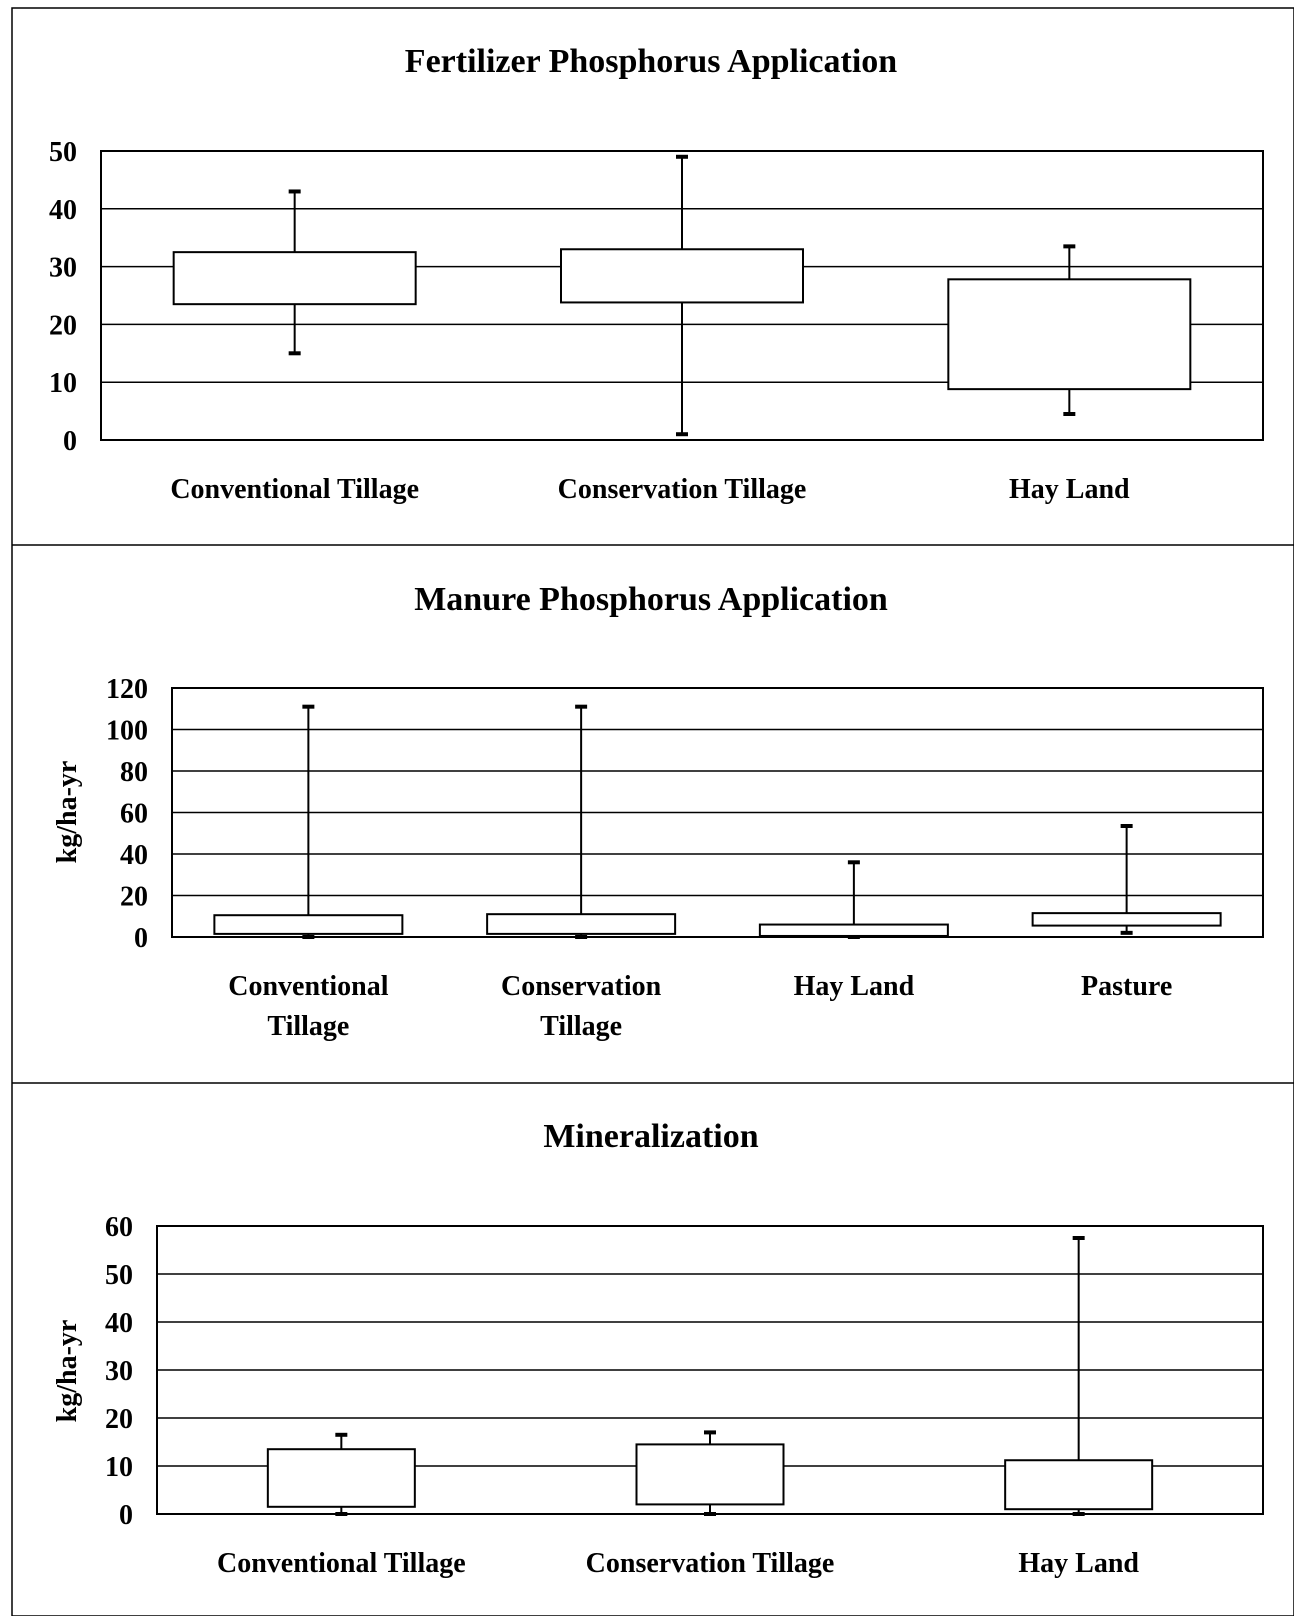 The image size is (1294, 1616). What do you see at coordinates (134, 772) in the screenshot?
I see `y-tick-label: 80` at bounding box center [134, 772].